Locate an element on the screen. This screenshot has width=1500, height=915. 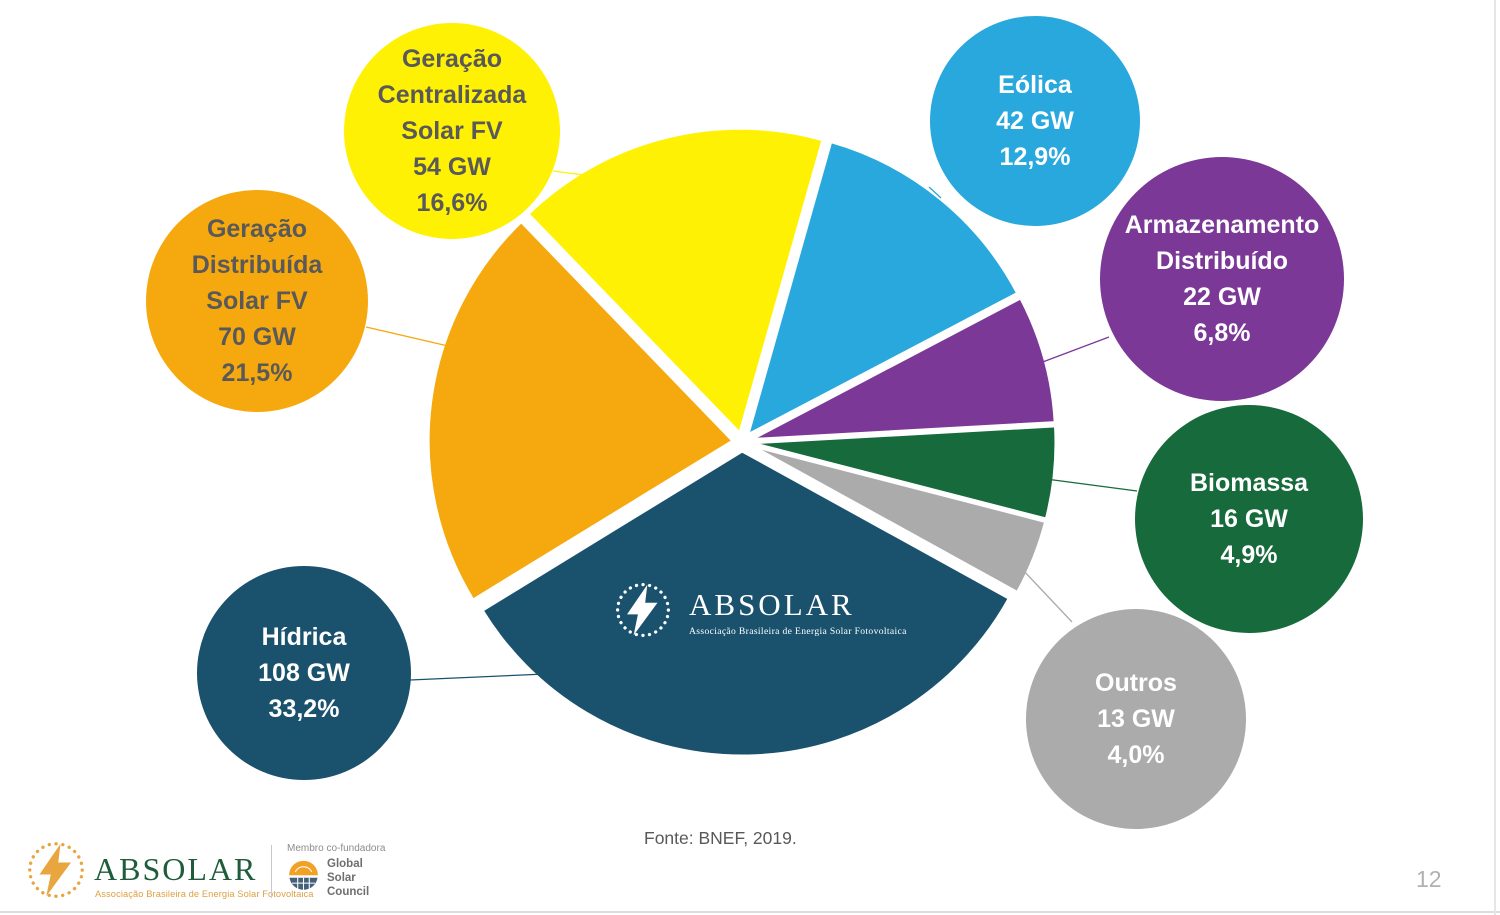
label-bubble-outros: Outros 13 GW 4,0% is located at coordinates (1136, 719).